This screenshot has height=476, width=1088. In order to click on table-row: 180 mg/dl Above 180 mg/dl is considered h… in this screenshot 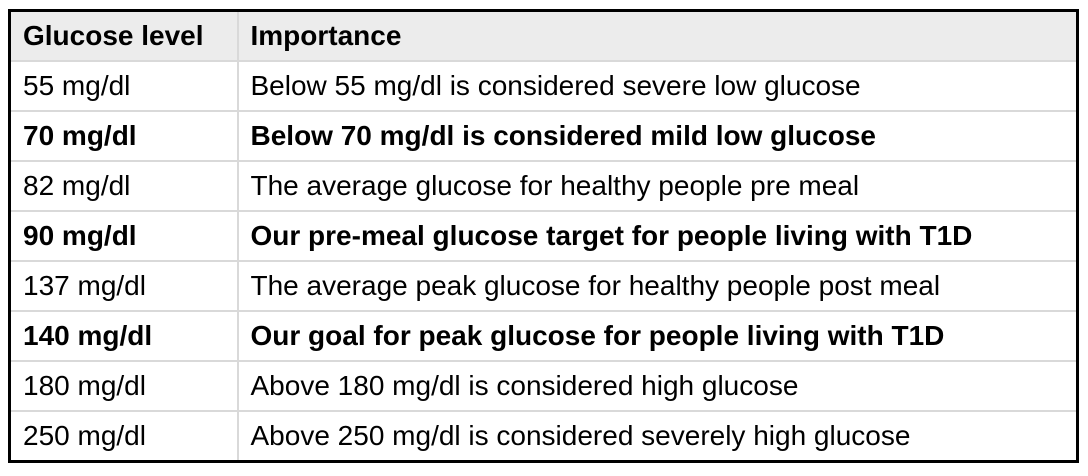, I will do `click(543, 386)`.